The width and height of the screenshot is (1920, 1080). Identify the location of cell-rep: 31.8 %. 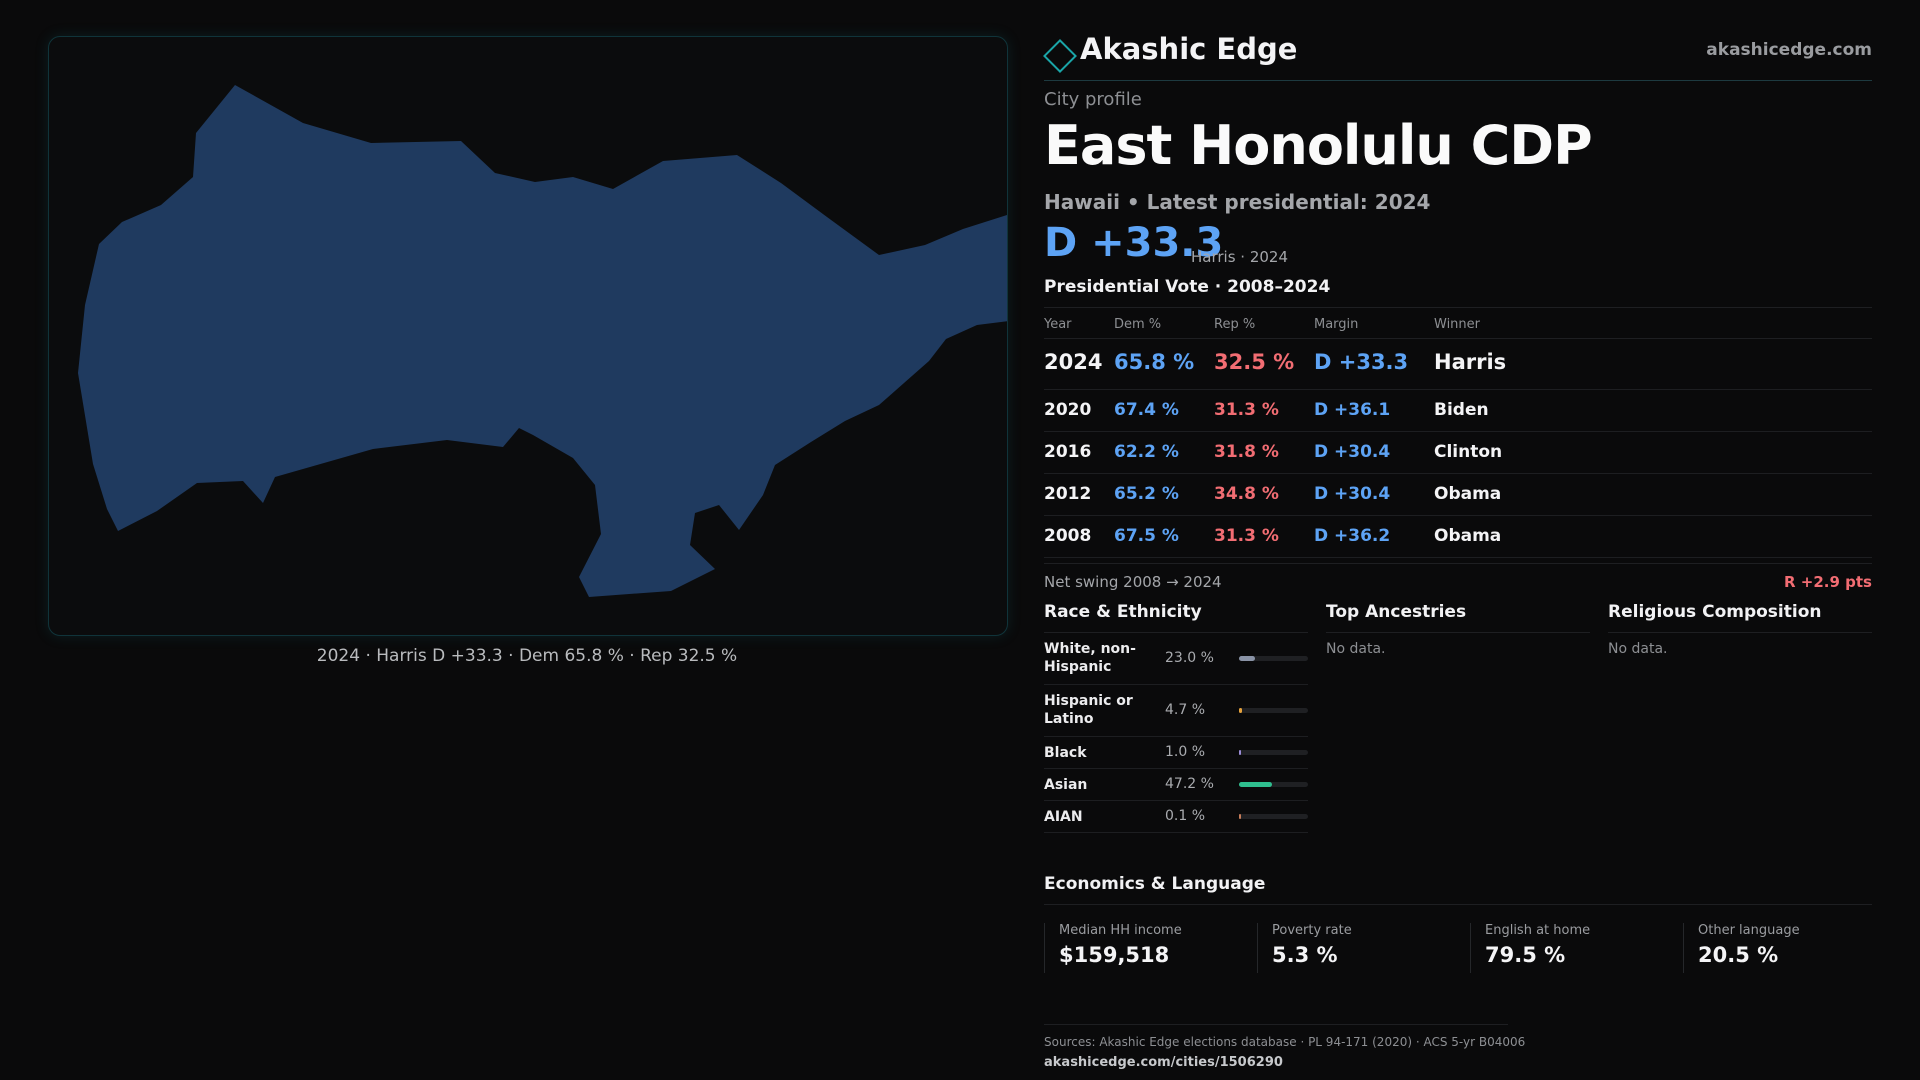
(1246, 452).